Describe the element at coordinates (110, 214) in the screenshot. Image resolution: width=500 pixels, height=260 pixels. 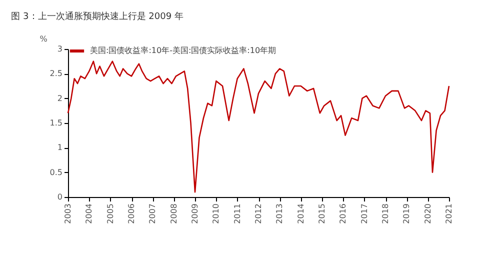
I see `x-tick-label: 2005` at that location.